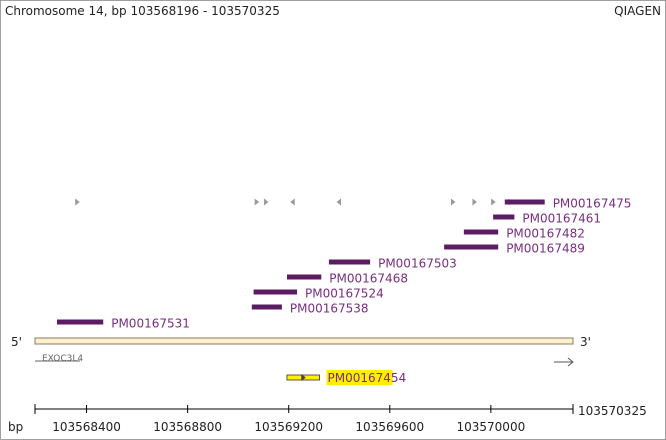  I want to click on marker-track, so click(292, 202).